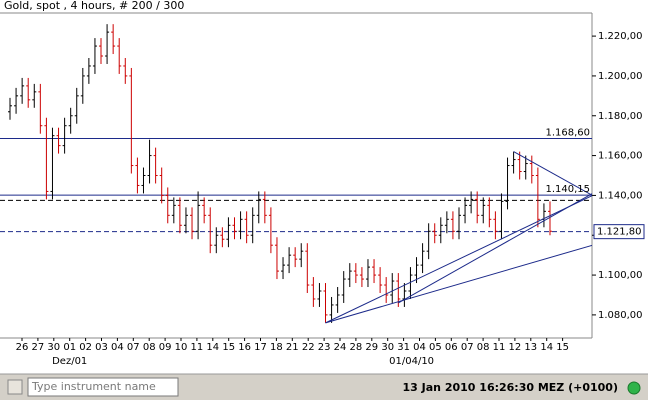 Image resolution: width=648 pixels, height=400 pixels. What do you see at coordinates (340, 347) in the screenshot?
I see `x-tick-label: 24` at bounding box center [340, 347].